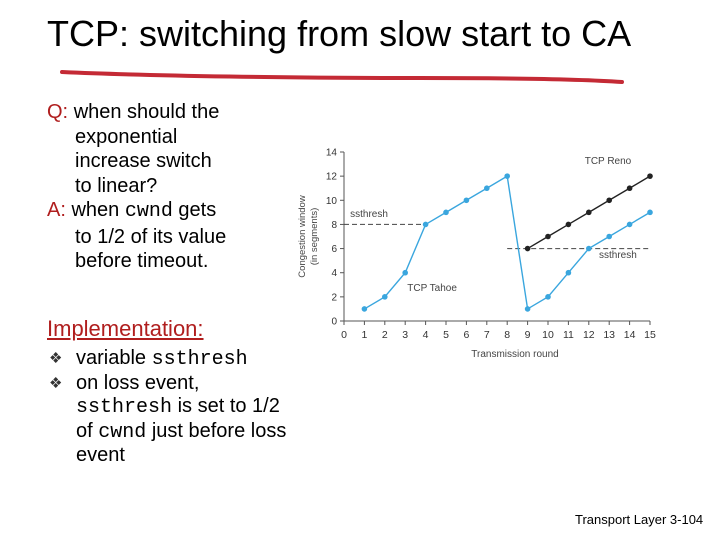 Image resolution: width=720 pixels, height=540 pixels. I want to click on a-line1-text: when, so click(95, 210).